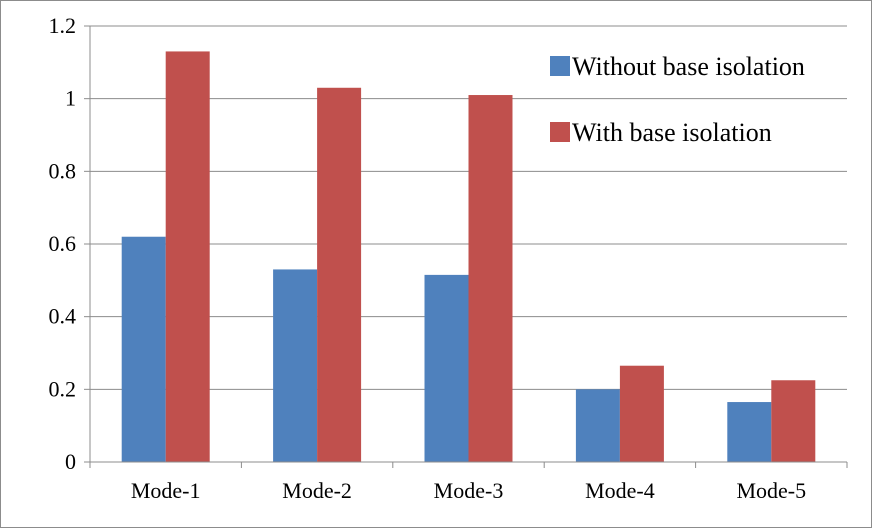  I want to click on x-tick-labels: Mode-1 Mode-2 Mode-3 Mode-4 Mode-5, so click(468, 490).